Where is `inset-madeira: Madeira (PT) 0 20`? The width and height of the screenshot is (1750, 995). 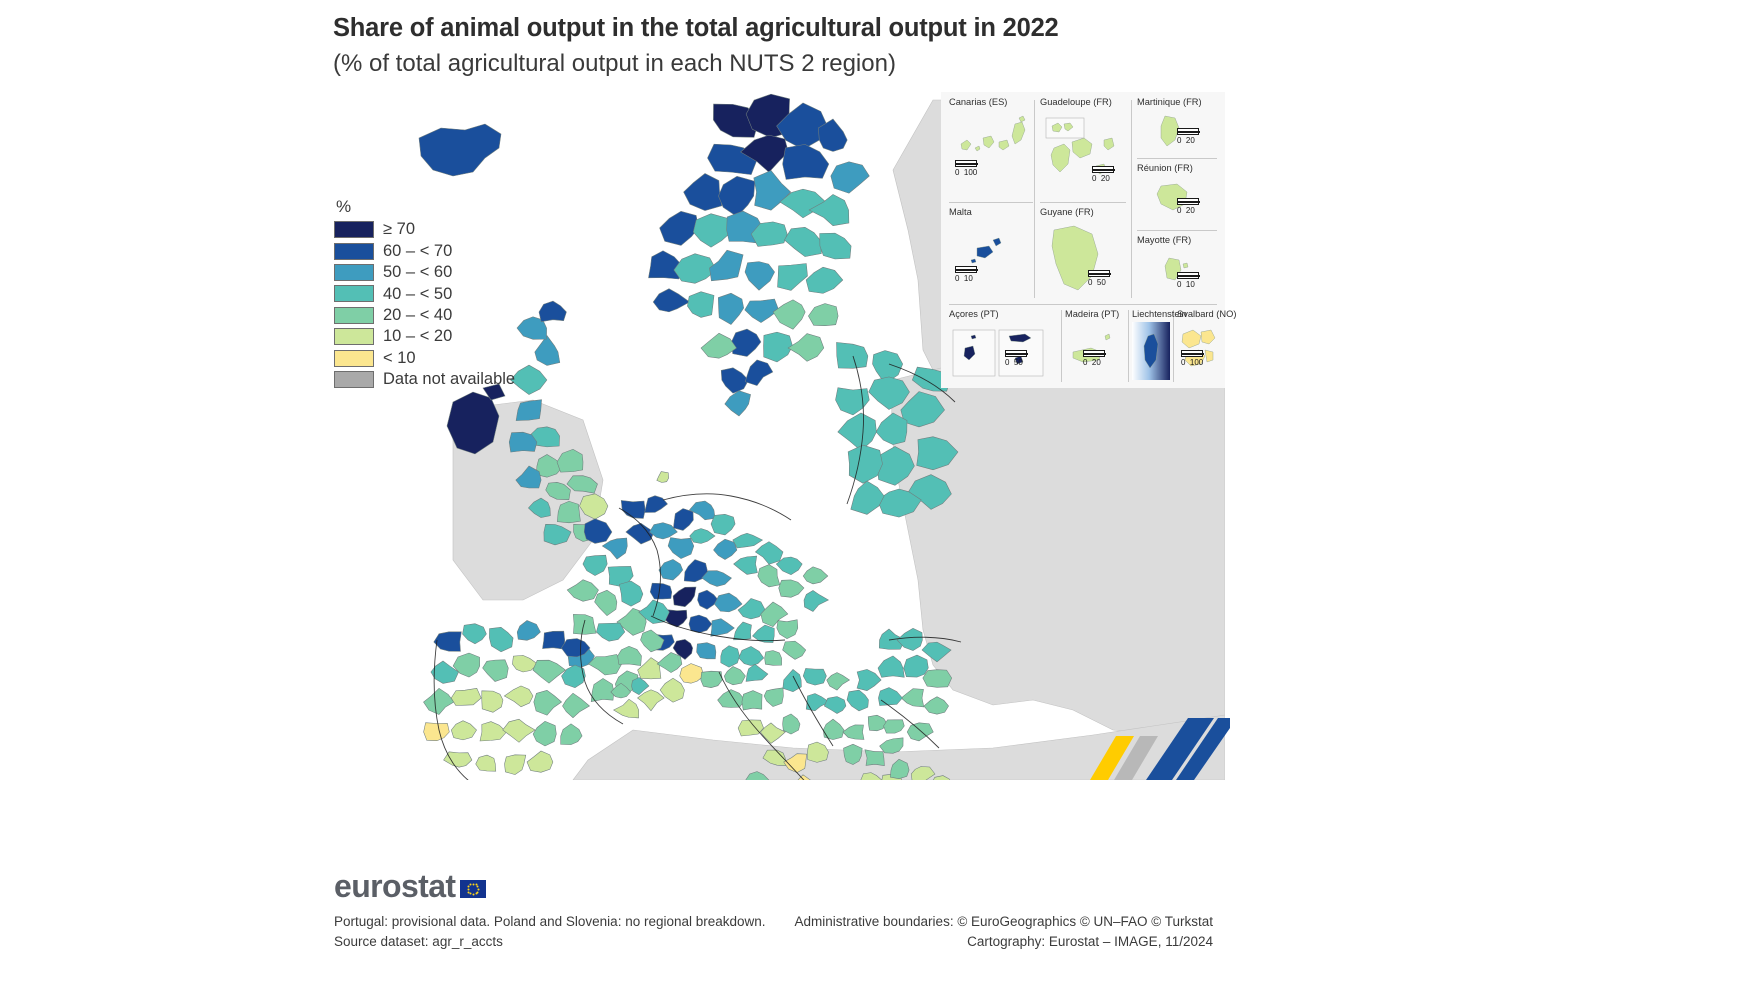
inset-madeira: Madeira (PT) 0 20 is located at coordinates (1095, 344).